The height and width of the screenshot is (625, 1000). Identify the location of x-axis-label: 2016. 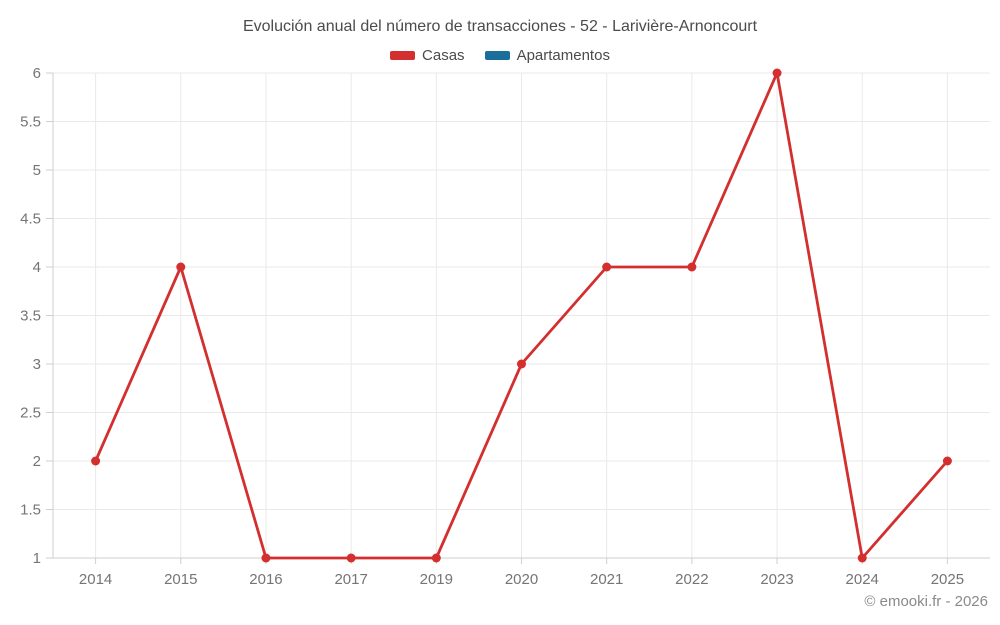
(265, 579).